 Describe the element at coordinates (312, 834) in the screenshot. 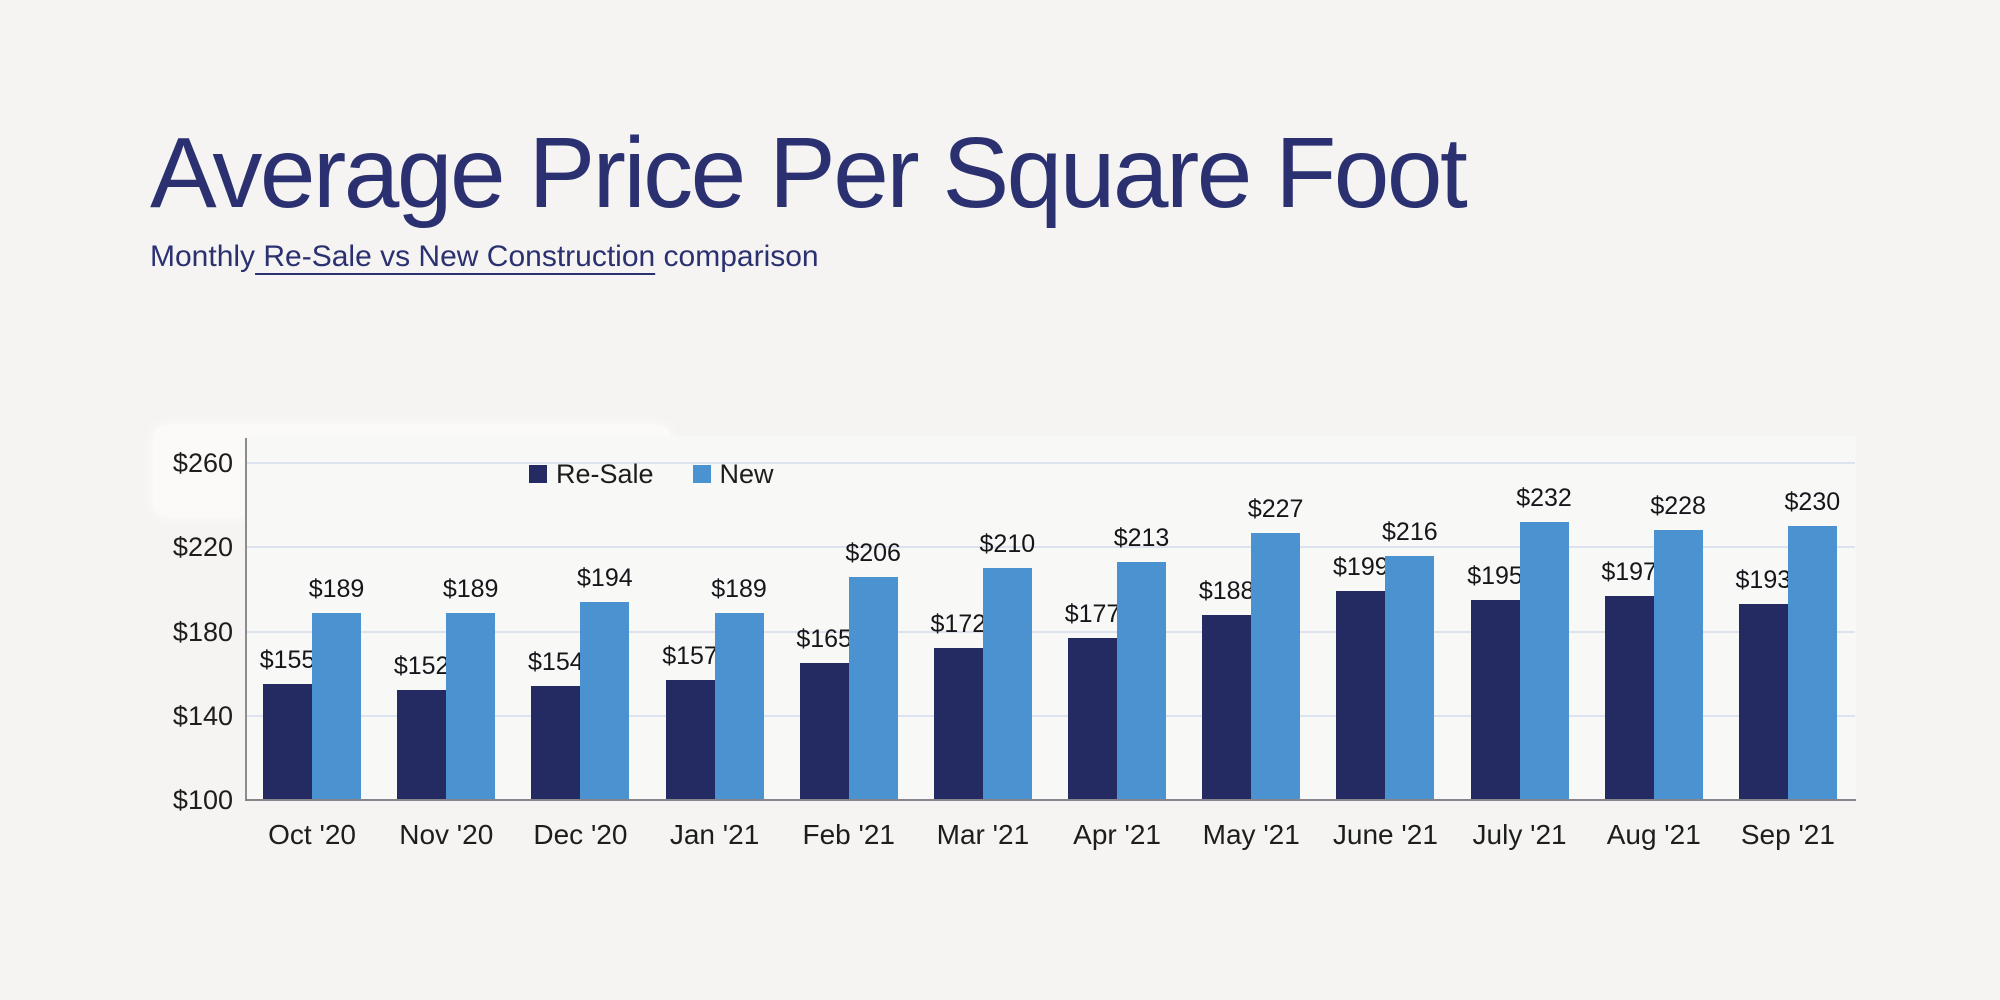

I see `x-axis-tick-label: Oct '20` at that location.